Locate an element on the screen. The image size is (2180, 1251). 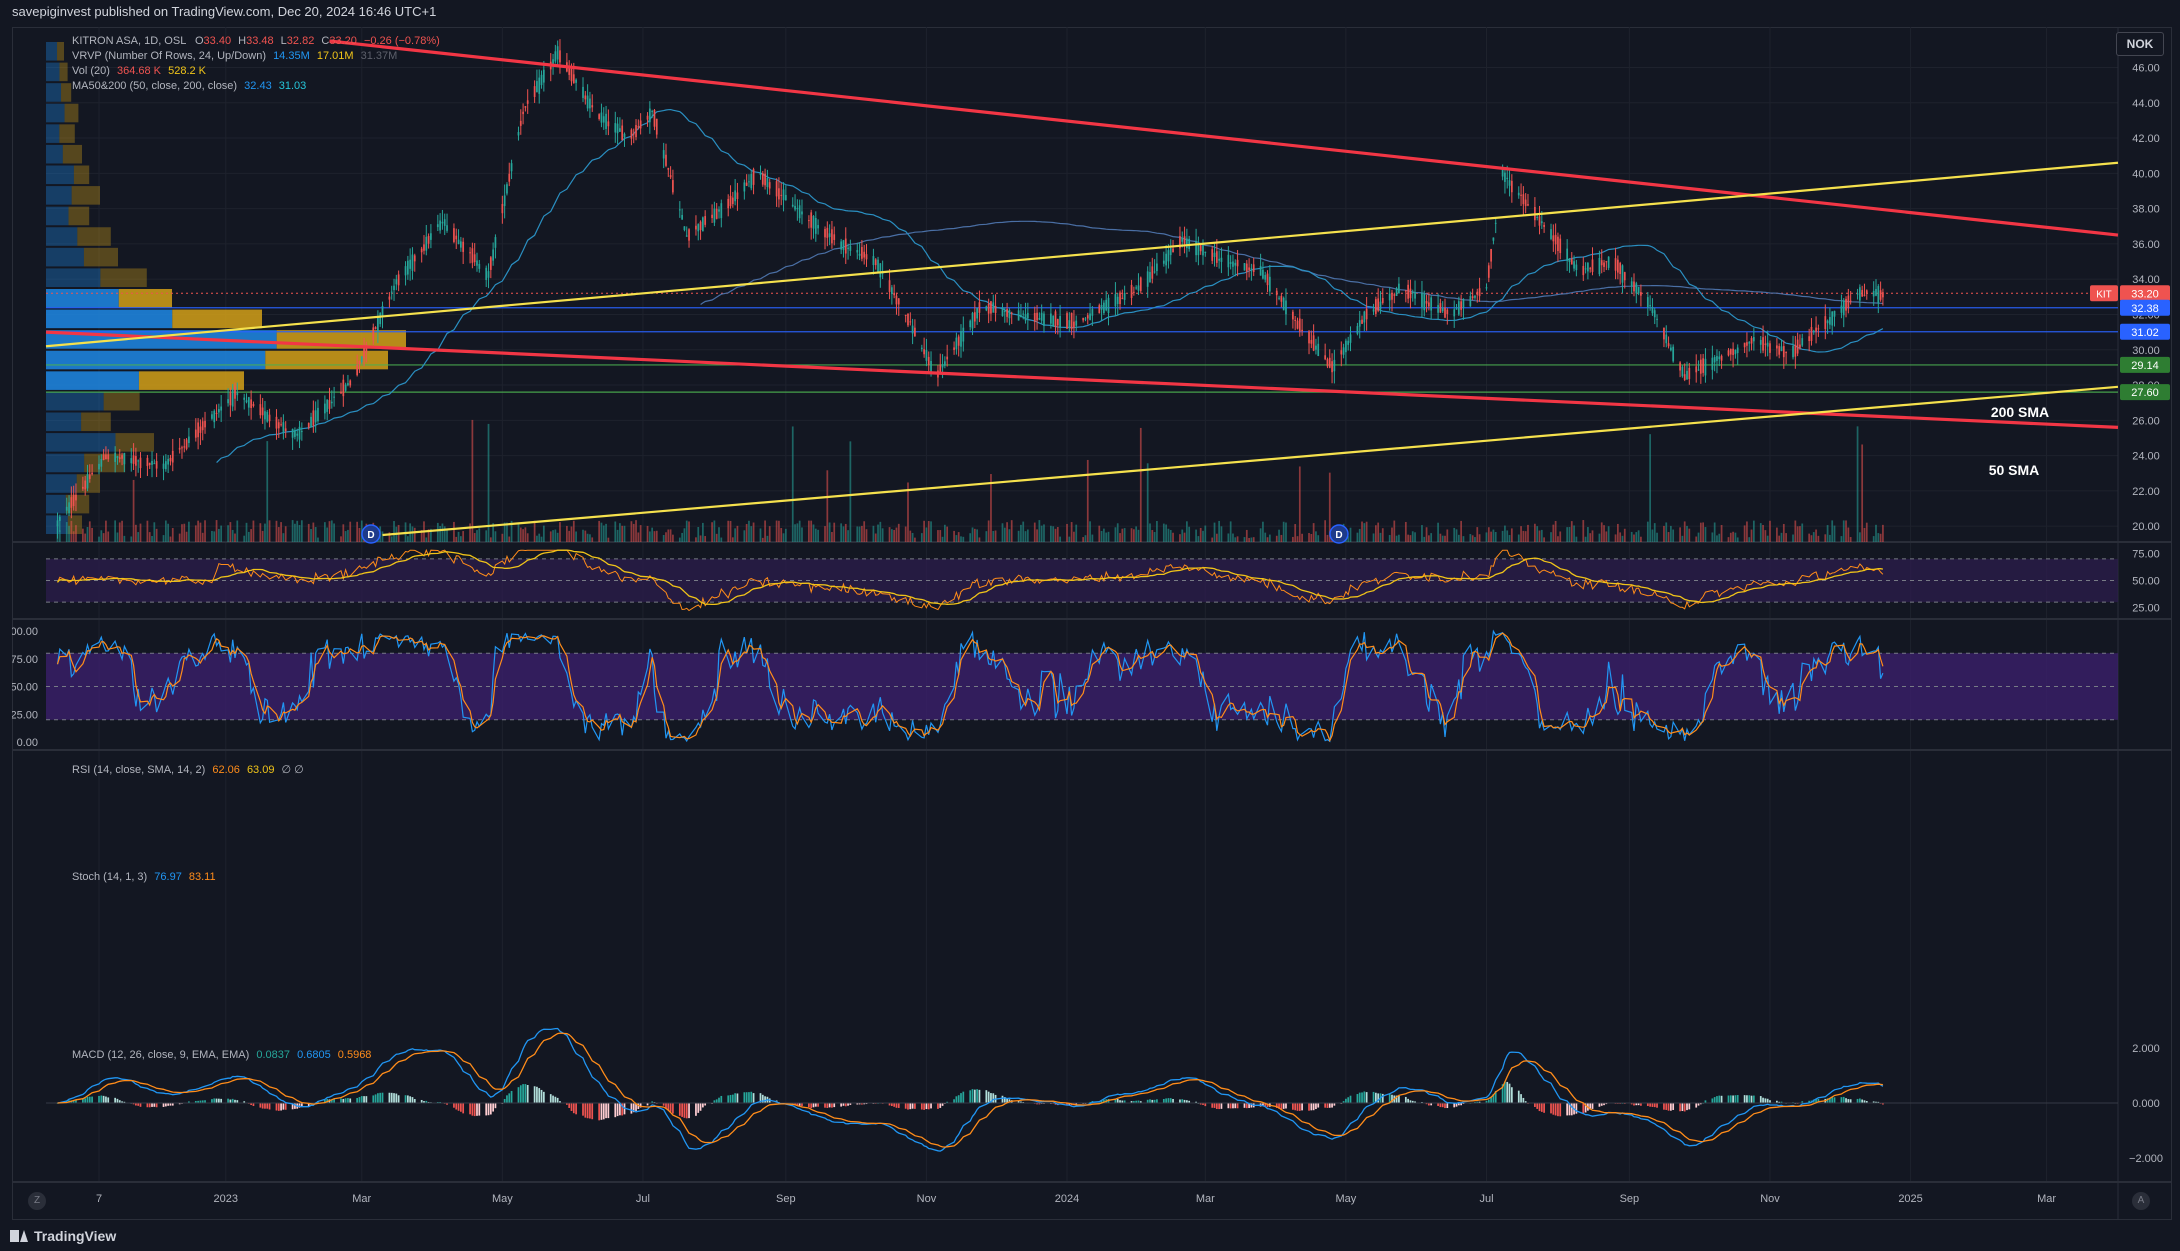
profile-row-up is located at coordinates (73, 277).